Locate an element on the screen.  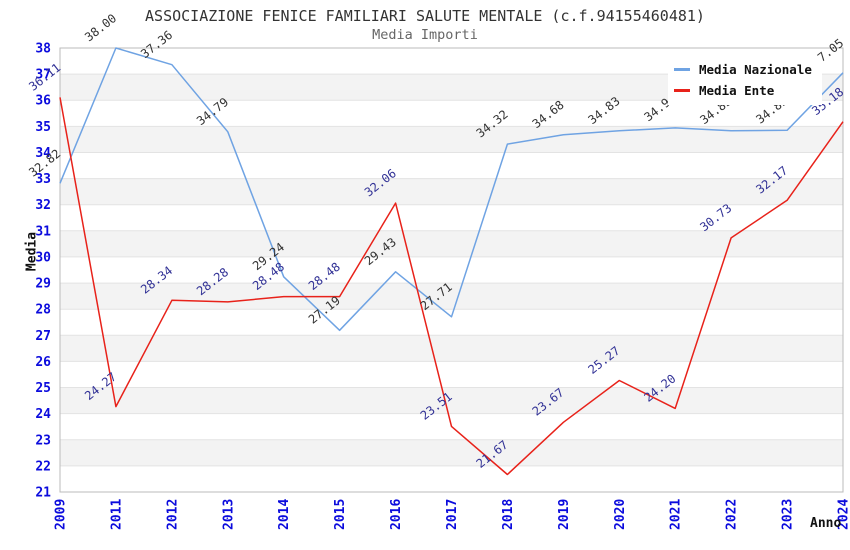
chart-subtitle: Media Importi is located at coordinates (425, 35).